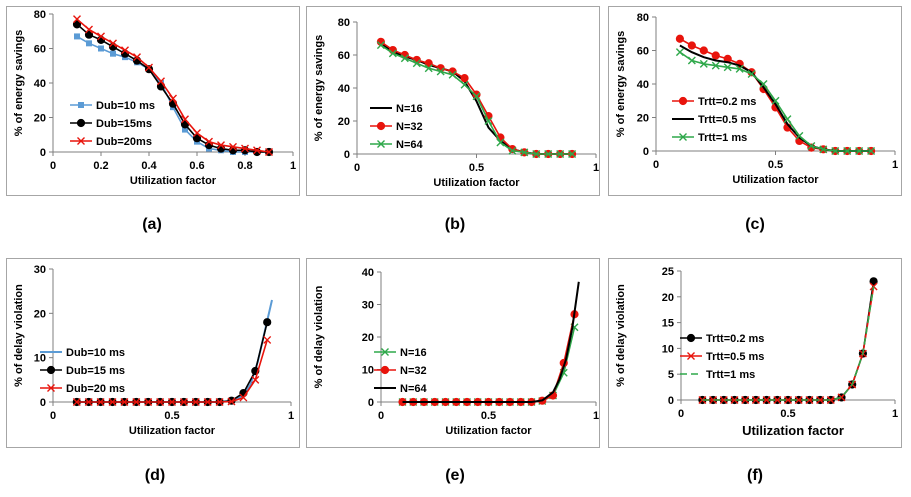 The height and width of the screenshot is (497, 911). What do you see at coordinates (413, 353) in the screenshot?
I see `legend-label: N=16` at bounding box center [413, 353].